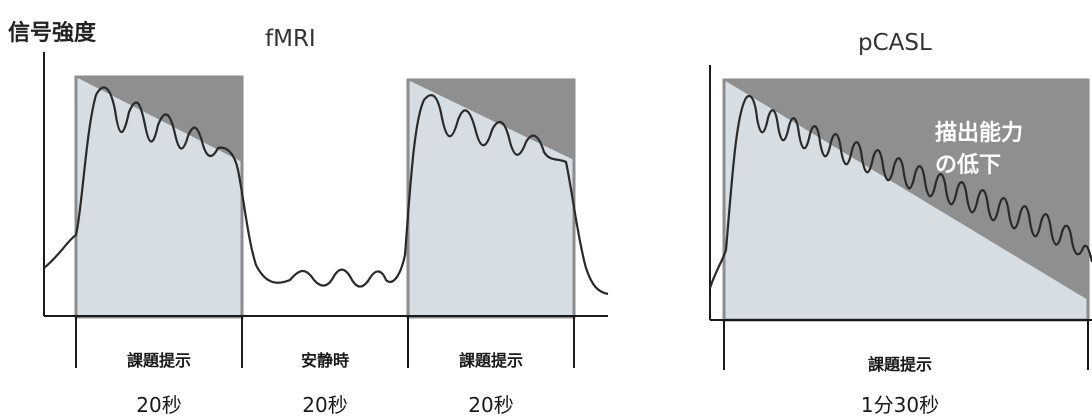  Describe the element at coordinates (52, 33) in the screenshot. I see `y-axis-label: 信号強度` at that location.